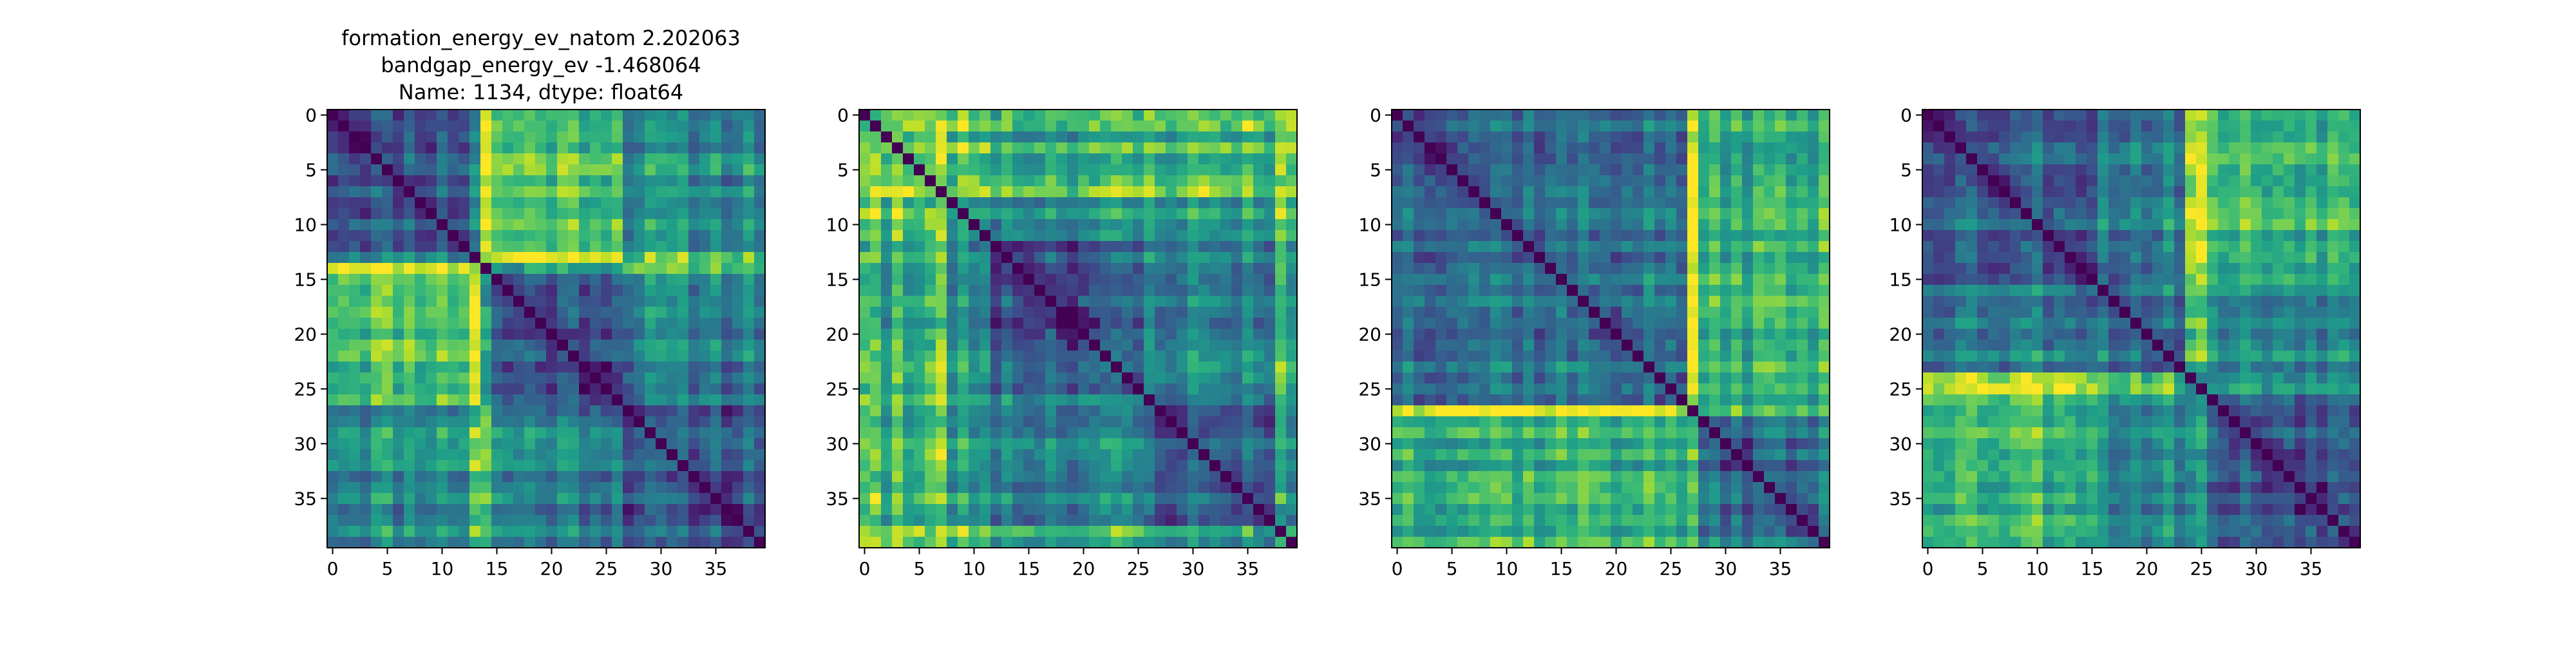  What do you see at coordinates (387, 568) in the screenshot?
I see `x-tick-label: 5` at bounding box center [387, 568].